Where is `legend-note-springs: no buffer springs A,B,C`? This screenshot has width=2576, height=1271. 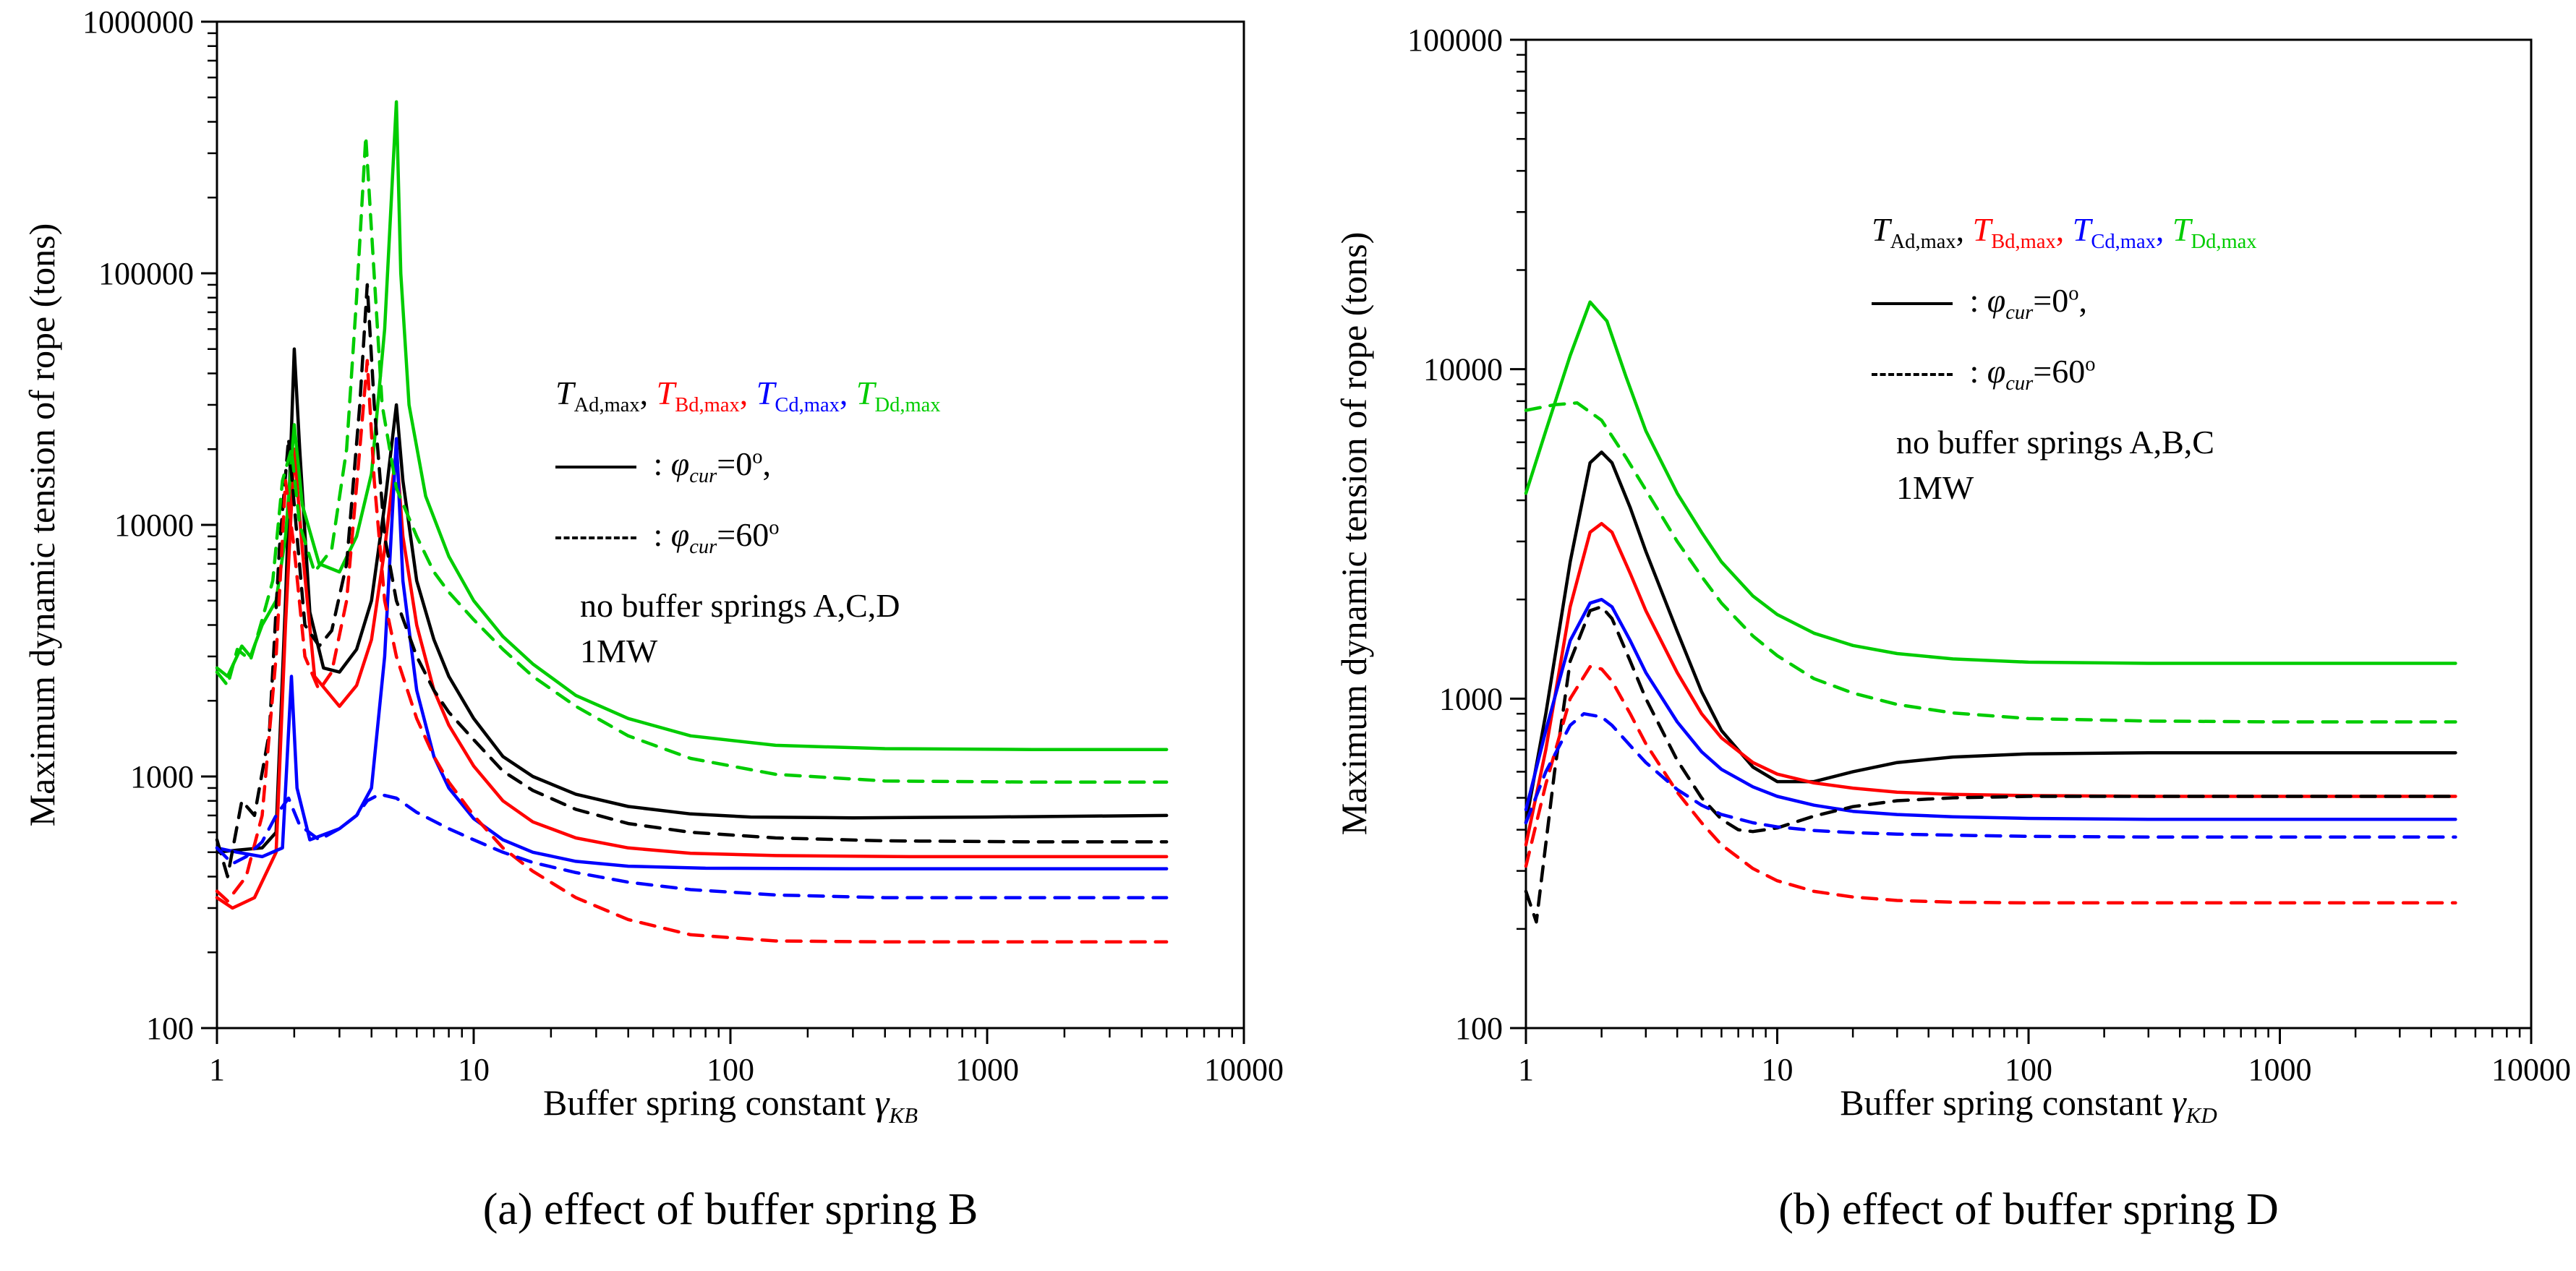
legend-note-springs: no buffer springs A,B,C is located at coordinates (2055, 442).